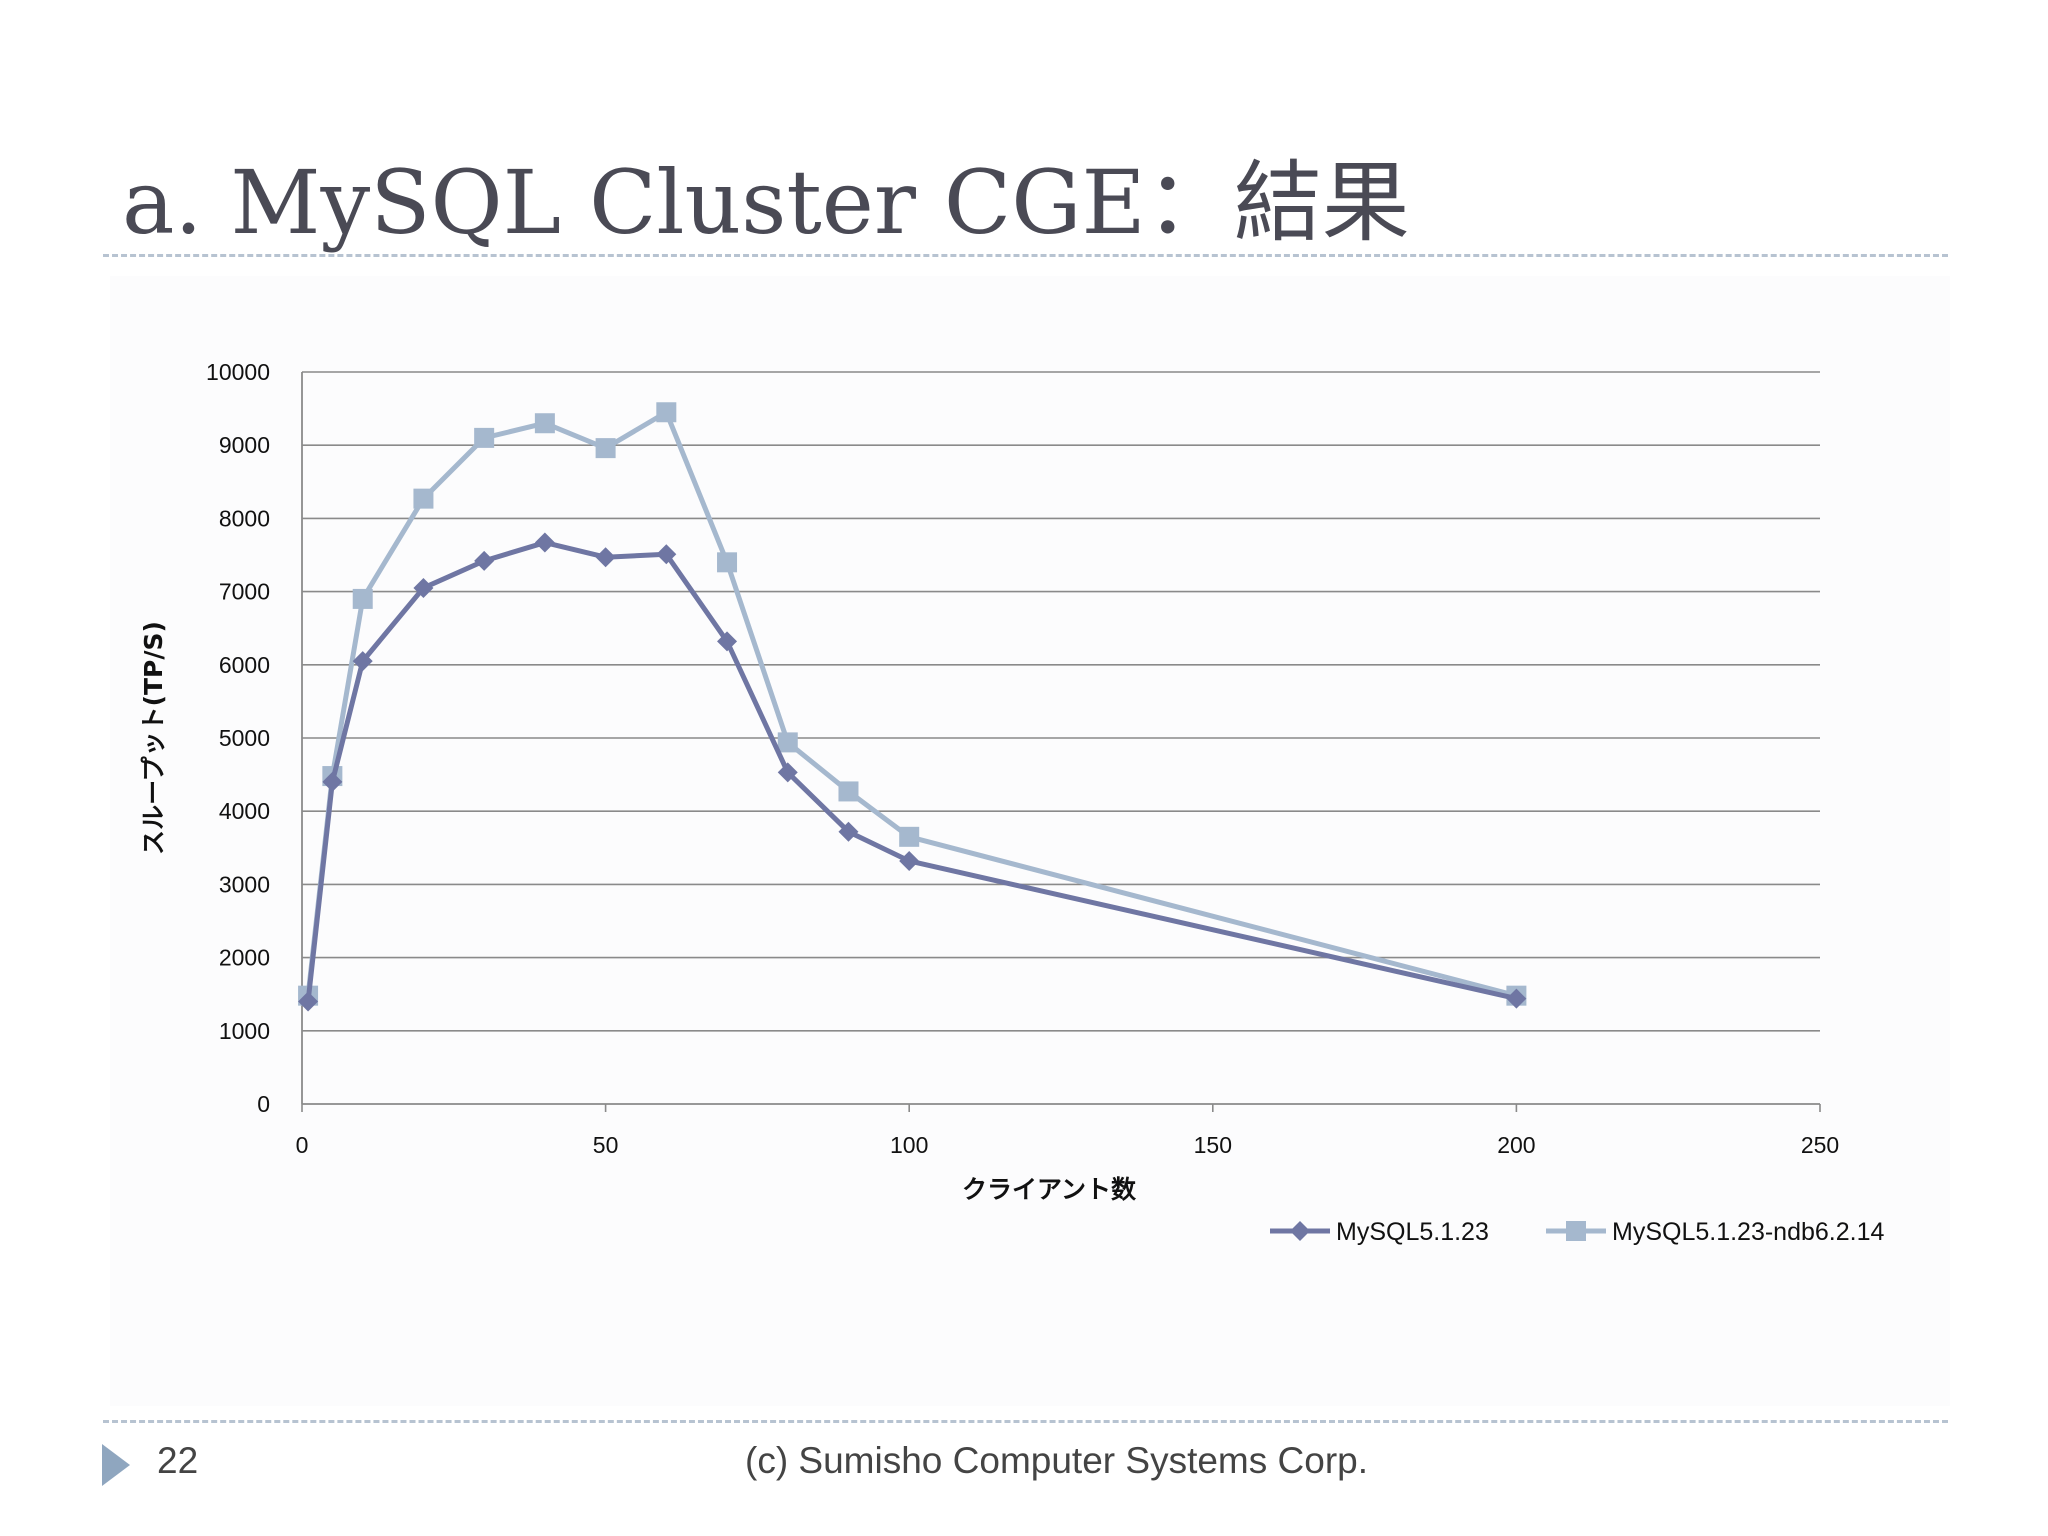 Image resolution: width=2048 pixels, height=1536 pixels. I want to click on y-tick-label: 8000, so click(244, 518).